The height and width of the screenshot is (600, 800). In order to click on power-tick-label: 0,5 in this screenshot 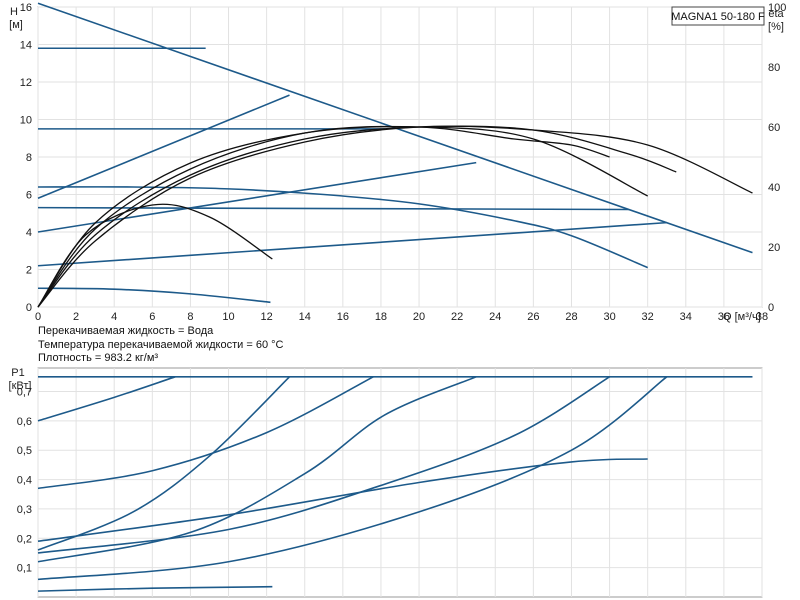, I will do `click(24, 451)`.